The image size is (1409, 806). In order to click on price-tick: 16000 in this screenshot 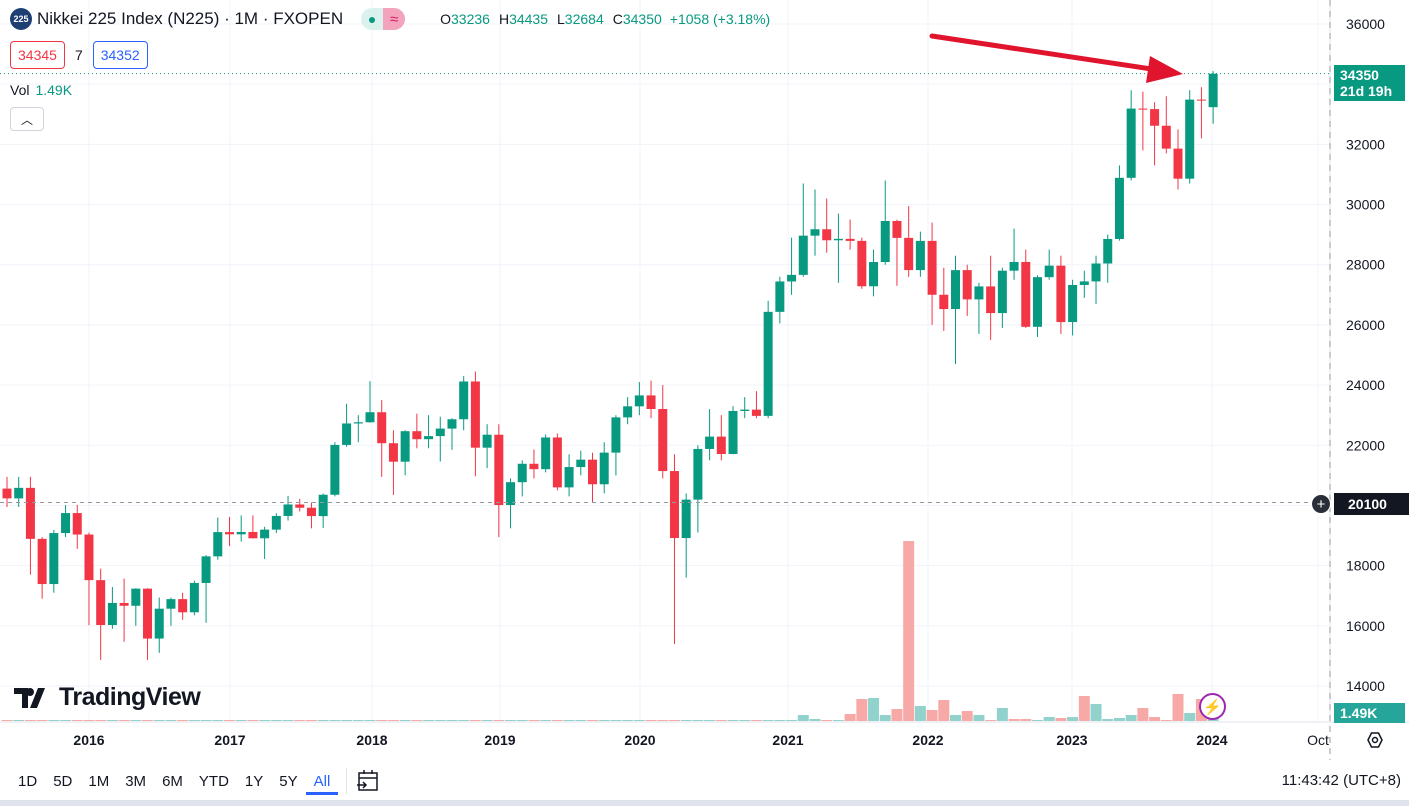, I will do `click(1365, 626)`.